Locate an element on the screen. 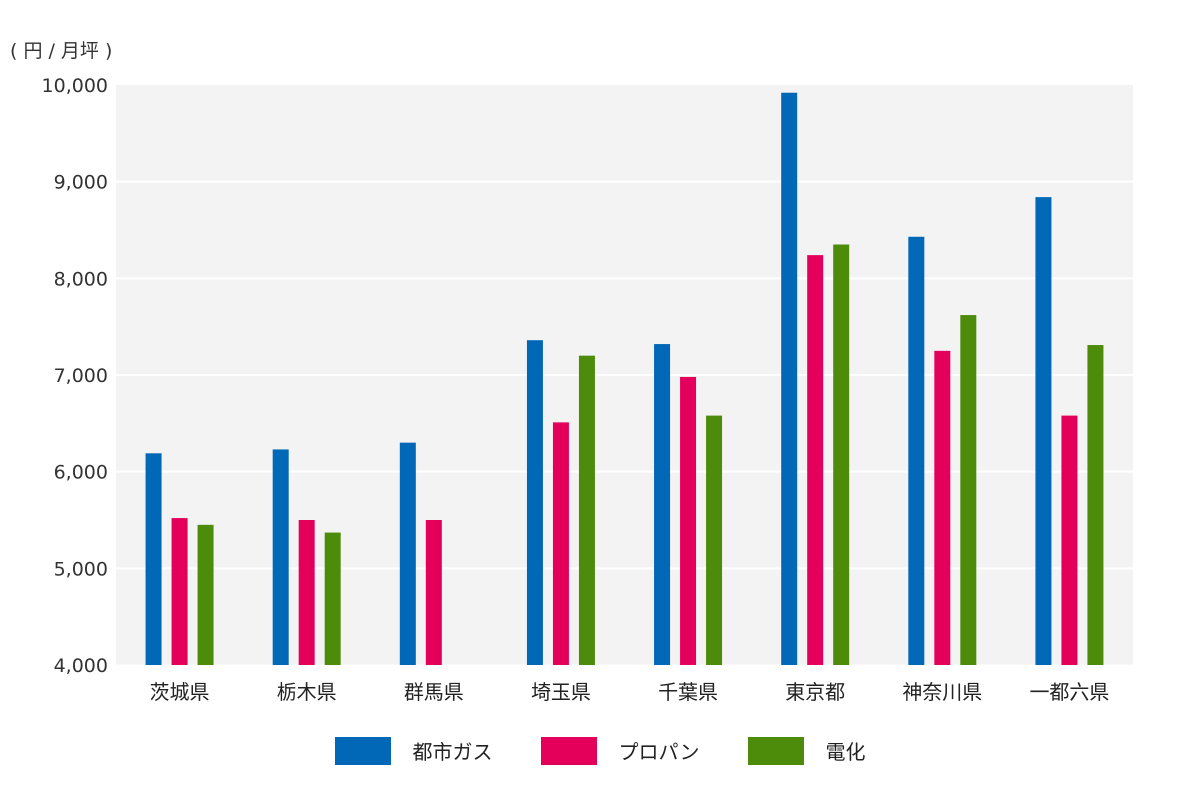 The width and height of the screenshot is (1200, 804). y-tick-label: 6,000 is located at coordinates (81, 473).